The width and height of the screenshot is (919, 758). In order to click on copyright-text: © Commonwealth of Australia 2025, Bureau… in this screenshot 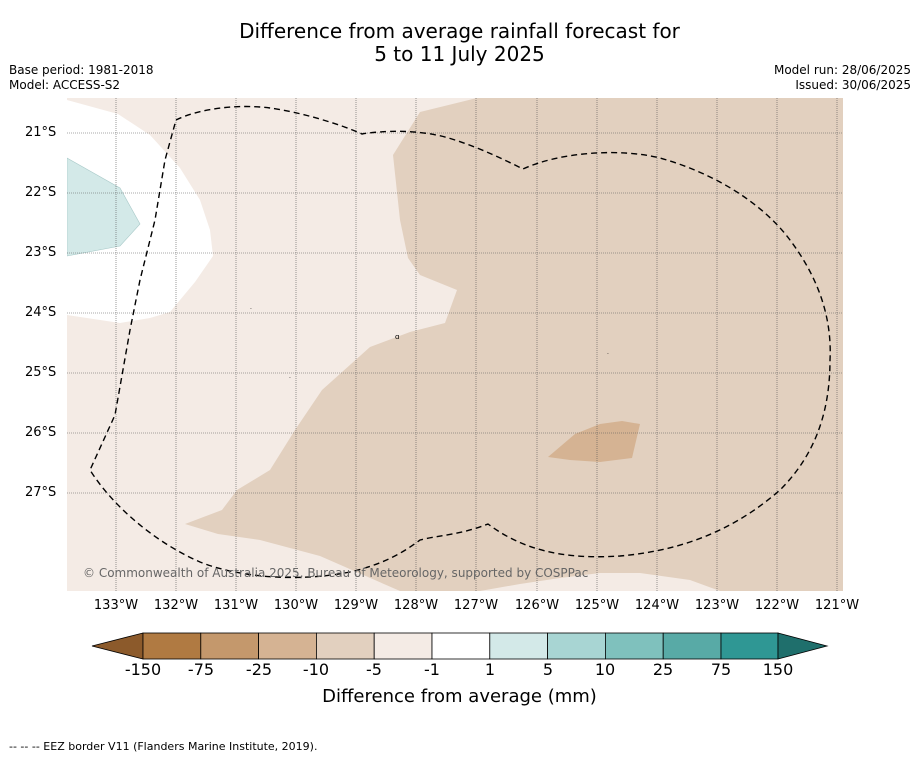, I will do `click(336, 573)`.